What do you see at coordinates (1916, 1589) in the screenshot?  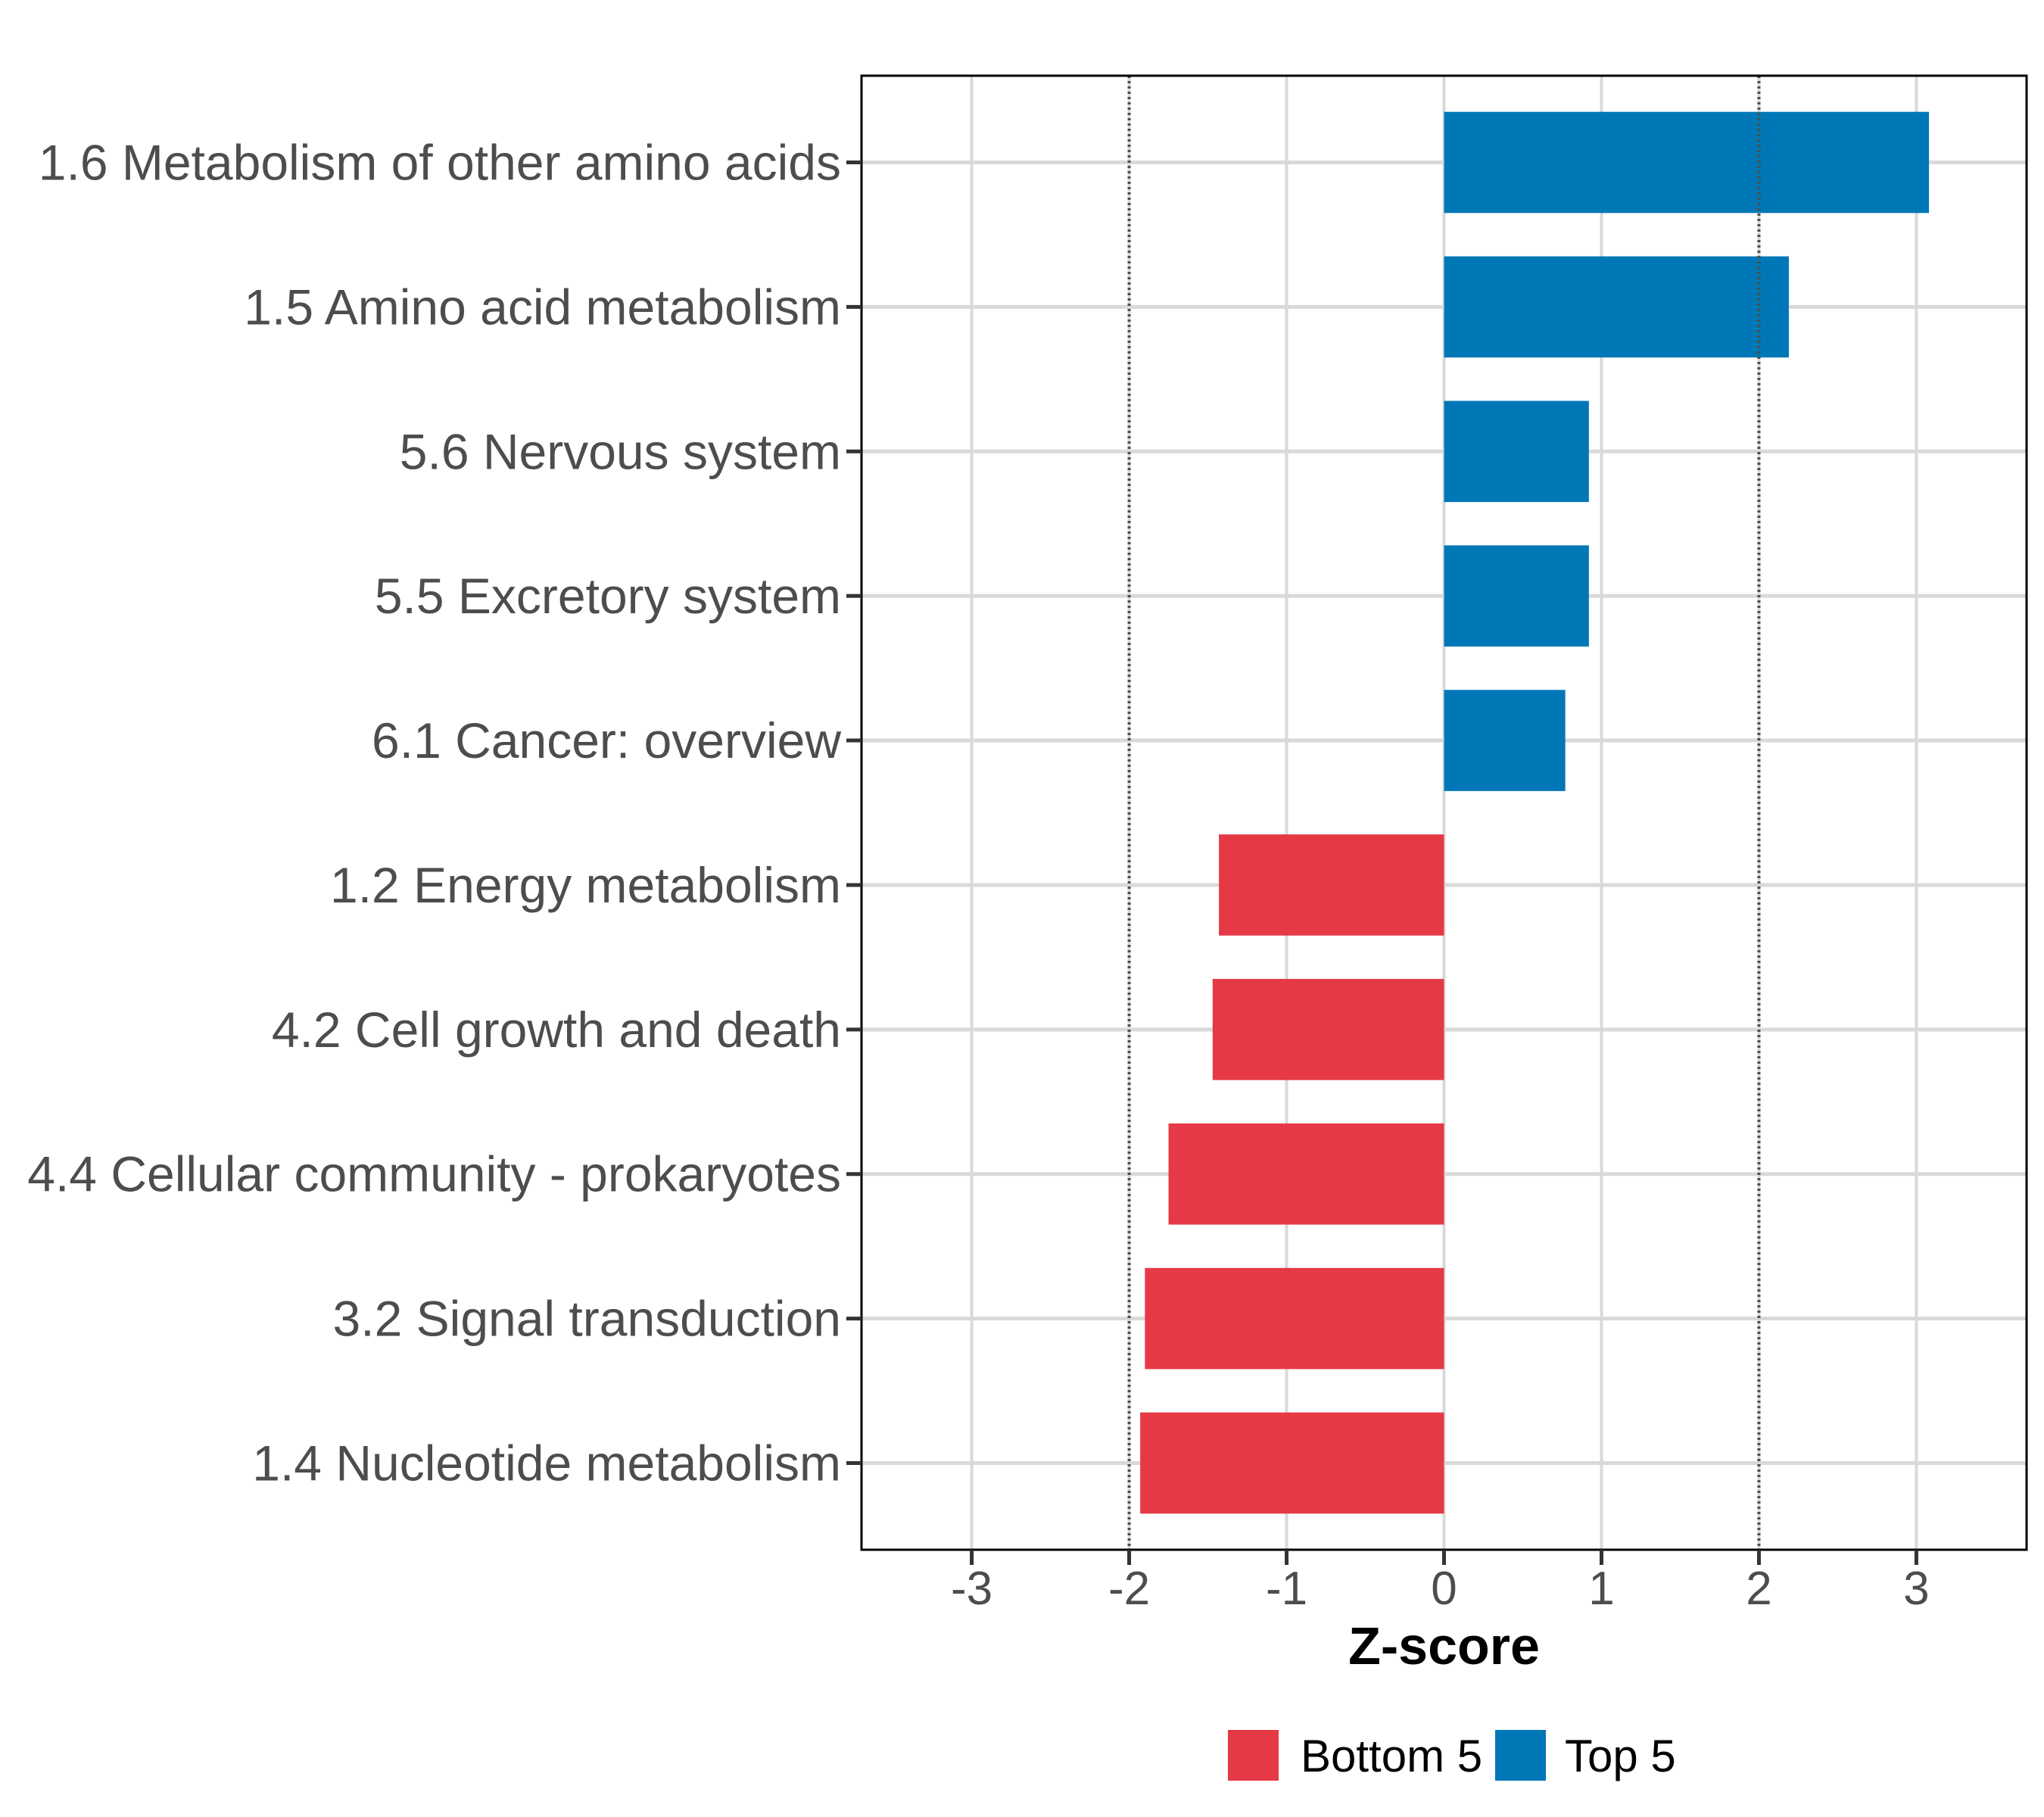 I see `x-tick-label: 3` at bounding box center [1916, 1589].